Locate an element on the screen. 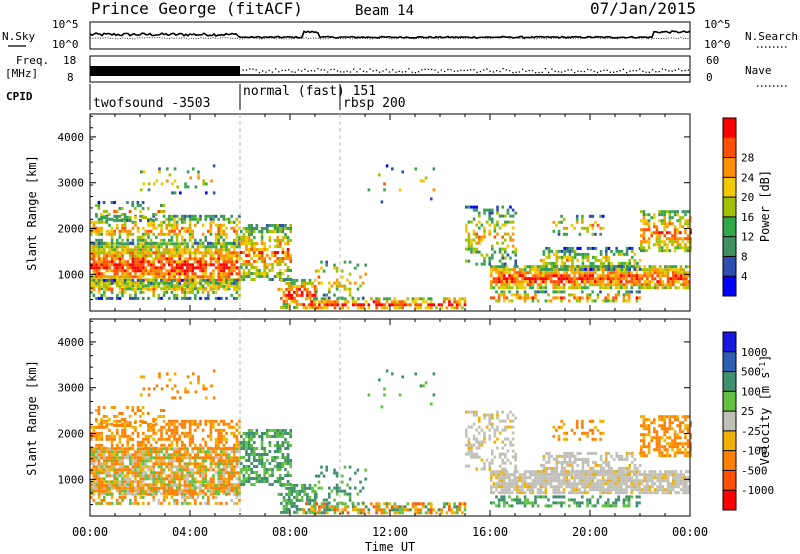  cpid-mode-twofsound: twofsound -3503 is located at coordinates (151, 103).